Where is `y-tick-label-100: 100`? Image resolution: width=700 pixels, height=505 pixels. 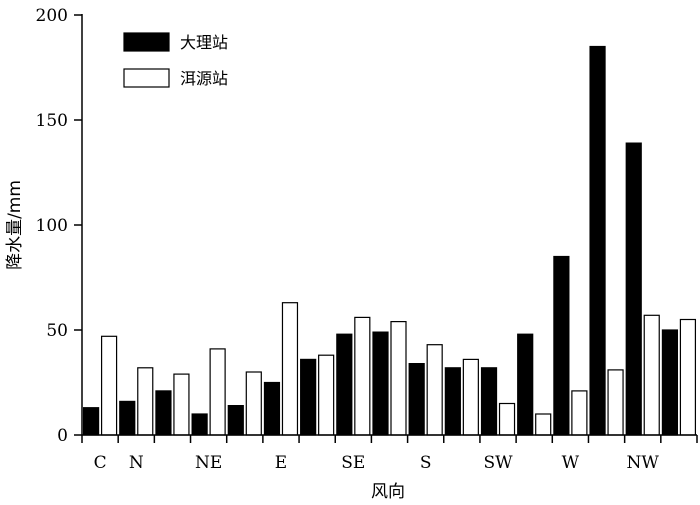 y-tick-label-100: 100 is located at coordinates (52, 226).